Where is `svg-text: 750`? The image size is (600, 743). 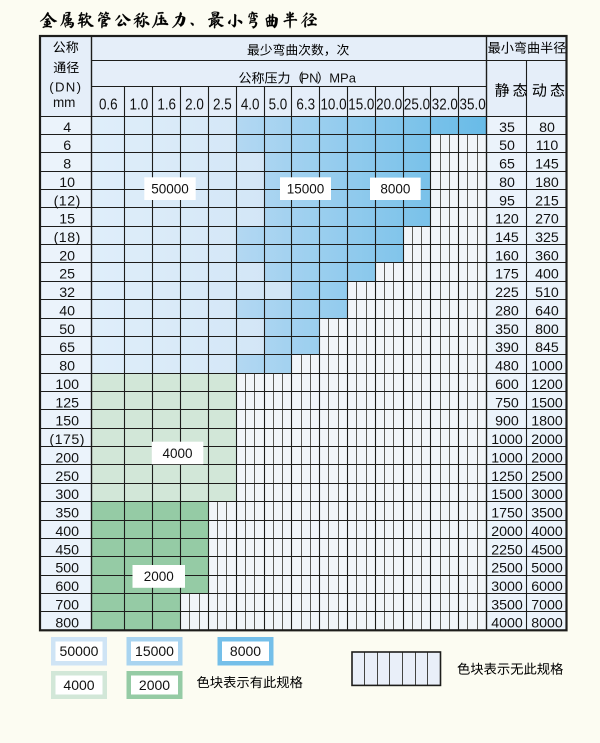 svg-text: 750 is located at coordinates (507, 403).